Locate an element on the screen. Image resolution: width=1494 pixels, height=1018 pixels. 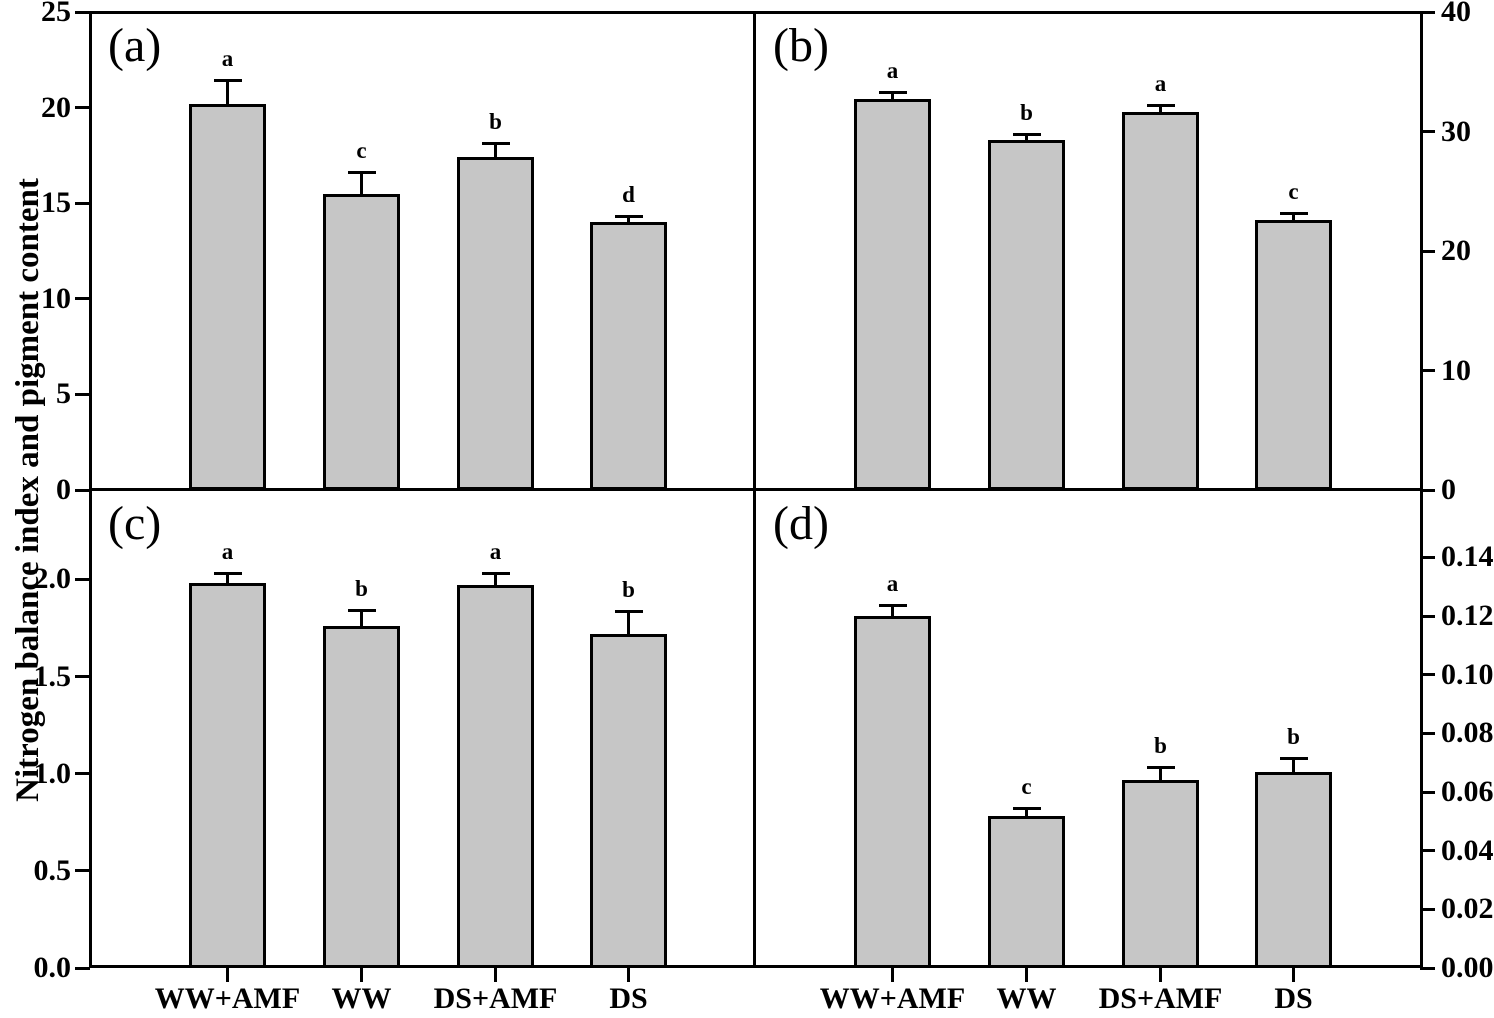
bar-a-DS+AMF is located at coordinates (495, 323).